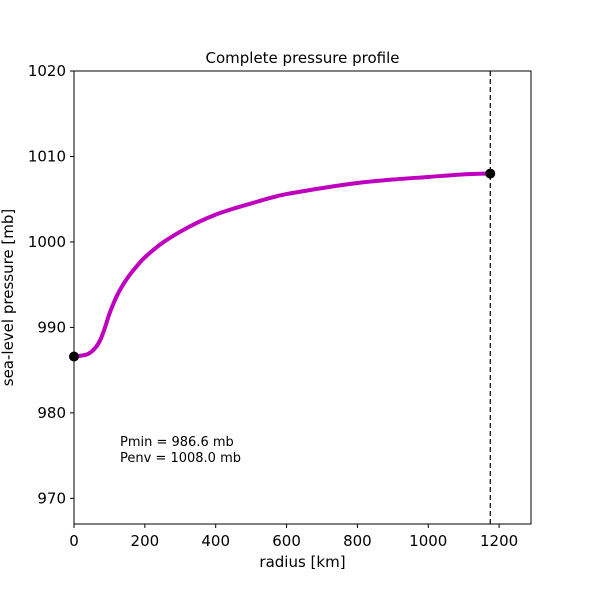 The height and width of the screenshot is (590, 590). Describe the element at coordinates (428, 541) in the screenshot. I see `x-tick-label: 1000` at that location.